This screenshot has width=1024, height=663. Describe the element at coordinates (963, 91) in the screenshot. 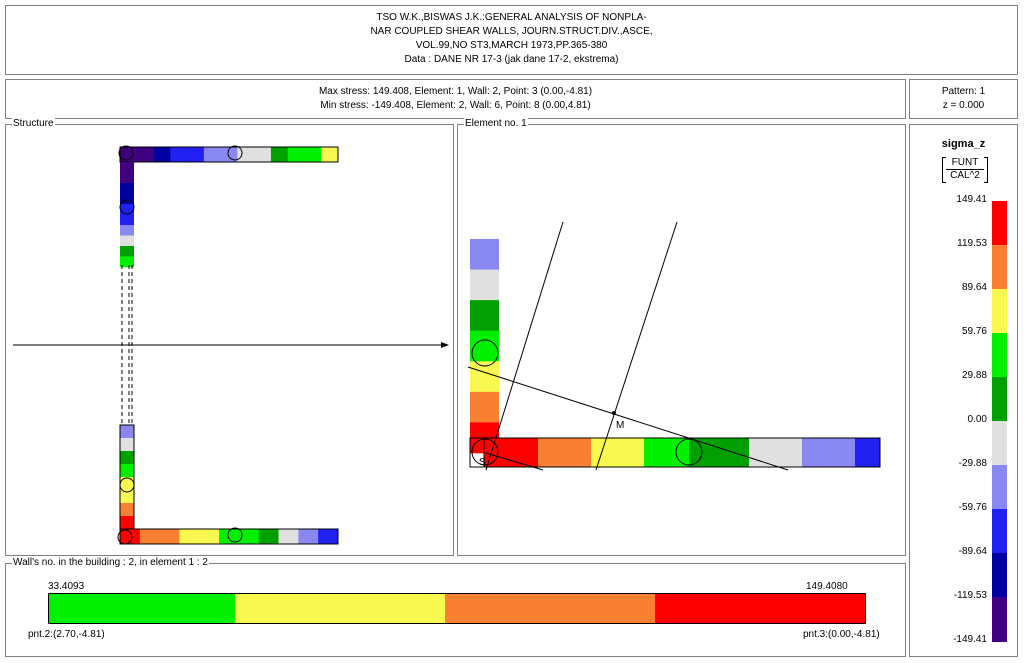

I see `pattern-text: Pattern: 1` at that location.